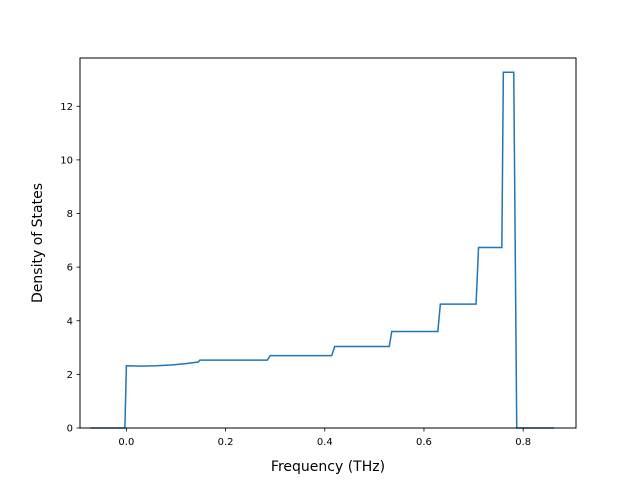  I want to click on x-tick-label: 0.8, so click(523, 442).